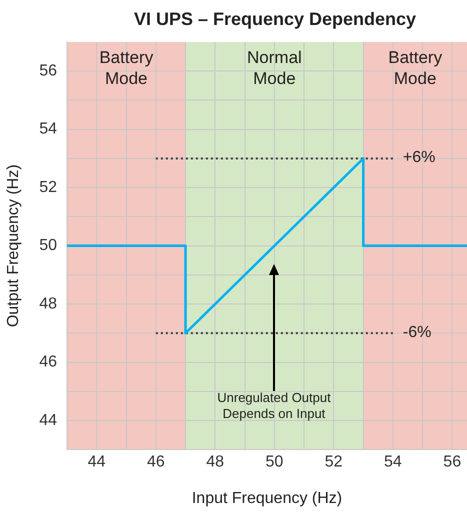  I want to click on series-label: +6%, so click(419, 158).